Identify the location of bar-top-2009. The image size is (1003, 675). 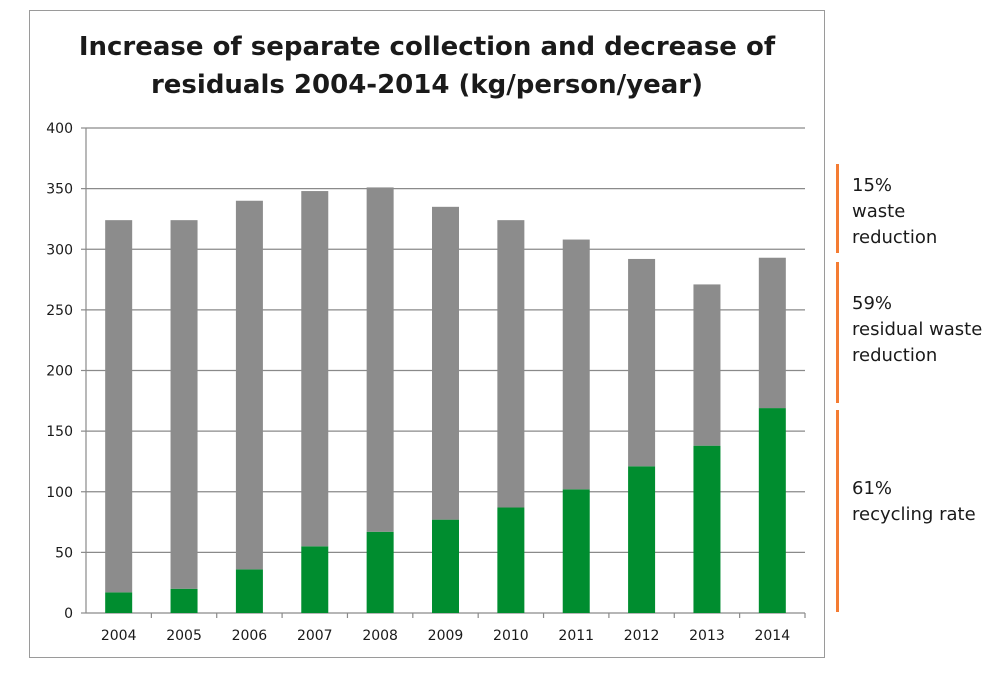
(445, 363).